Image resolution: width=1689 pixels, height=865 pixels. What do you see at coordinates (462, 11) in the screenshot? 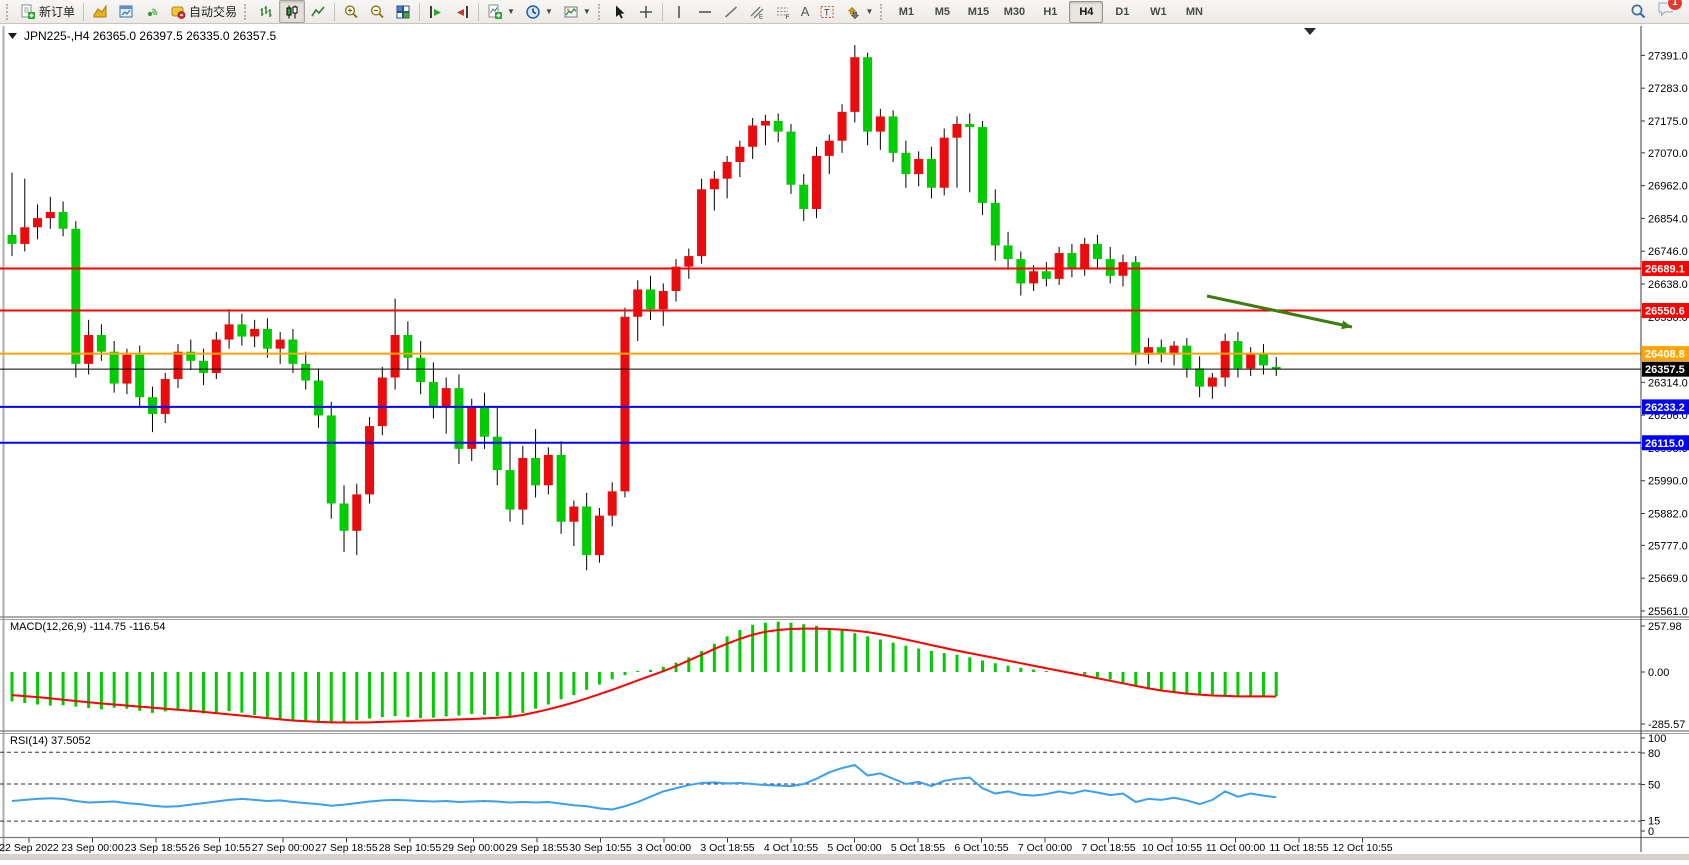
I see `chart-shift-button` at bounding box center [462, 11].